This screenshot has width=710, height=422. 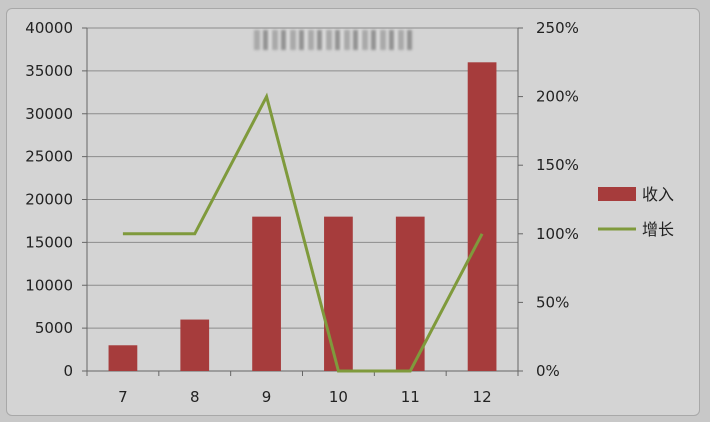 What do you see at coordinates (195, 397) in the screenshot?
I see `x-tick-label: 8` at bounding box center [195, 397].